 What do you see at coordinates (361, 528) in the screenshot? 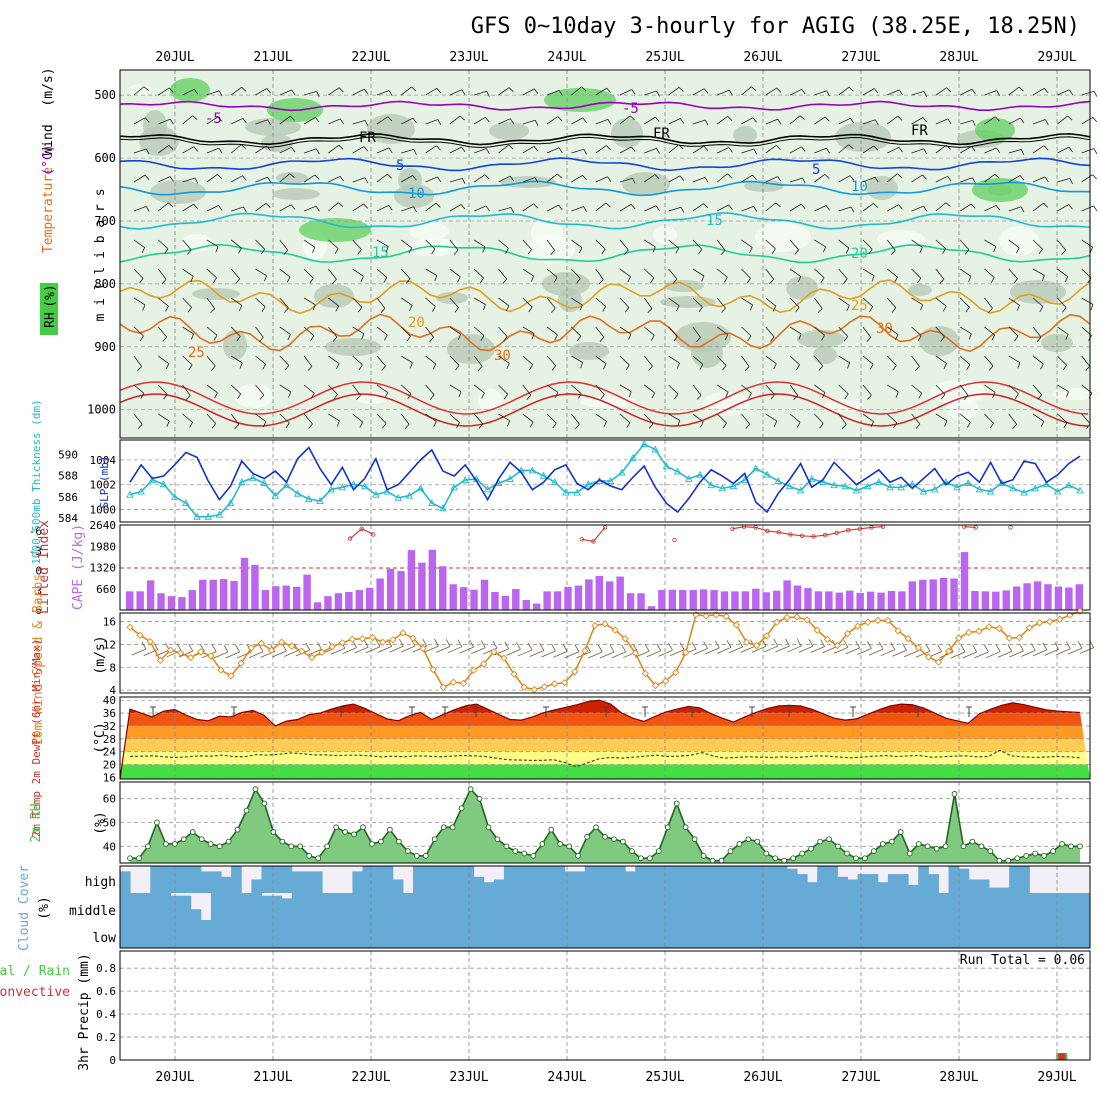
I see `lifted-index-point` at bounding box center [361, 528].